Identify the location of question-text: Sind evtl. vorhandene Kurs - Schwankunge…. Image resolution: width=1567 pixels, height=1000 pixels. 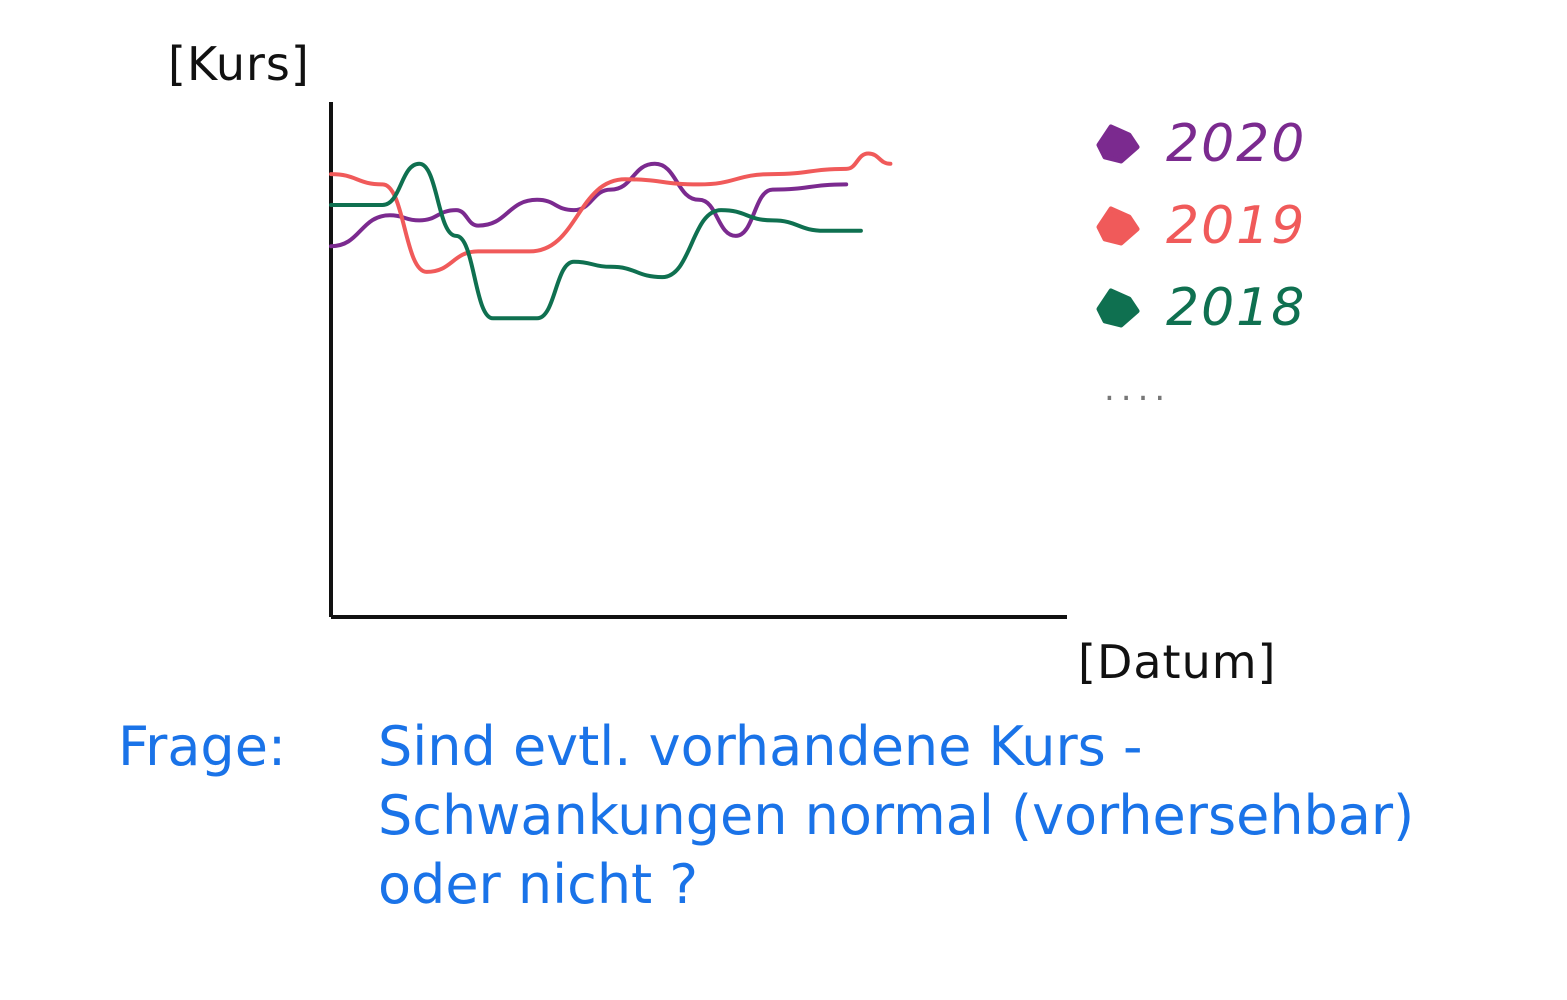
(896, 815).